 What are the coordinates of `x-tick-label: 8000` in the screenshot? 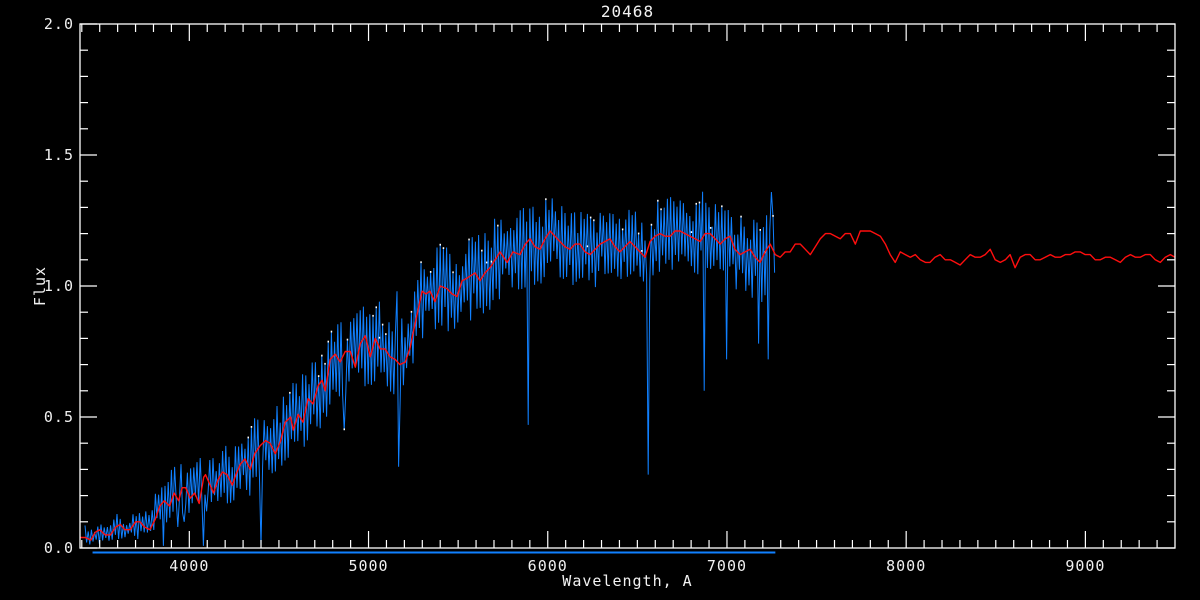 It's located at (906, 566).